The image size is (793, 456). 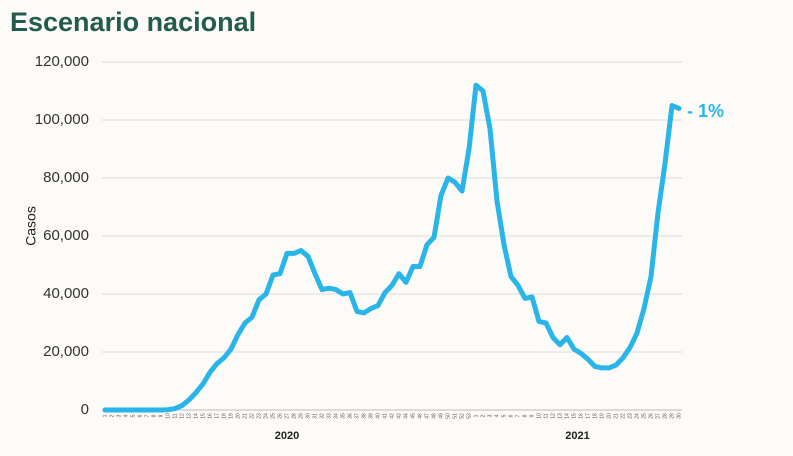 I want to click on x-tick-label: 35, so click(x=343, y=416).